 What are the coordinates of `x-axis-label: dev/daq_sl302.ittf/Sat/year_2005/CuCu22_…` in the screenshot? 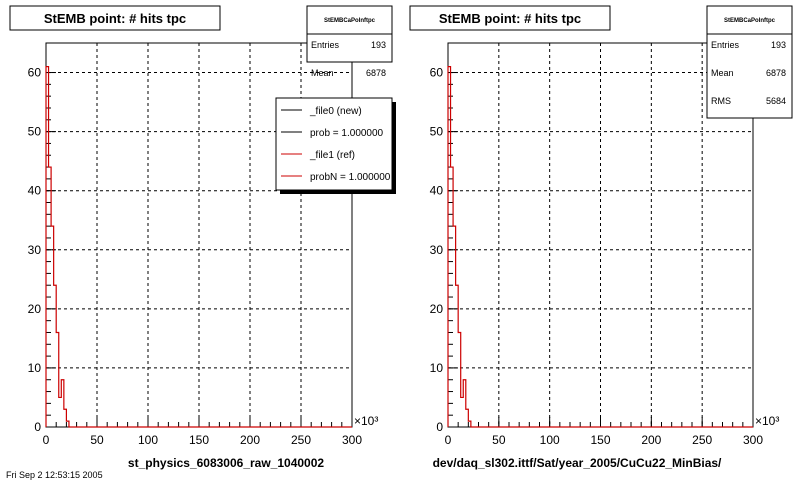 It's located at (577, 463).